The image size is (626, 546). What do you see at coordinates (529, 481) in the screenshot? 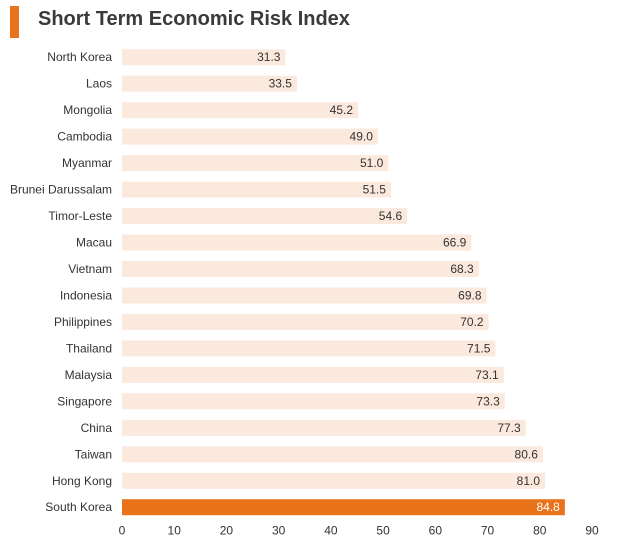
I see `value-label-hong-kong: 81.0` at bounding box center [529, 481].